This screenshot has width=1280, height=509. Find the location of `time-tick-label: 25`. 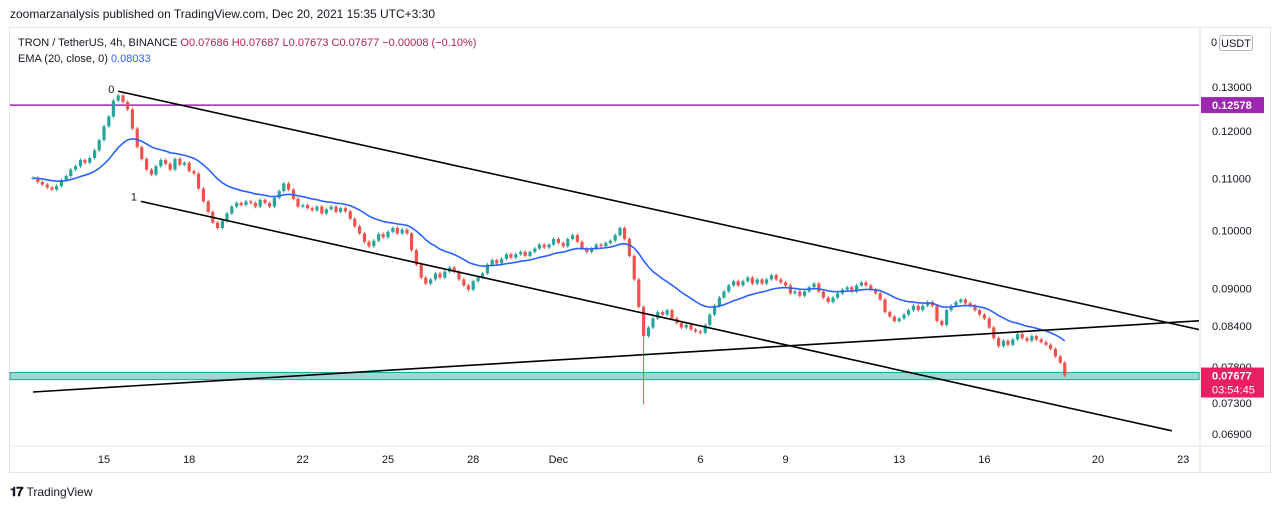

time-tick-label: 25 is located at coordinates (388, 460).